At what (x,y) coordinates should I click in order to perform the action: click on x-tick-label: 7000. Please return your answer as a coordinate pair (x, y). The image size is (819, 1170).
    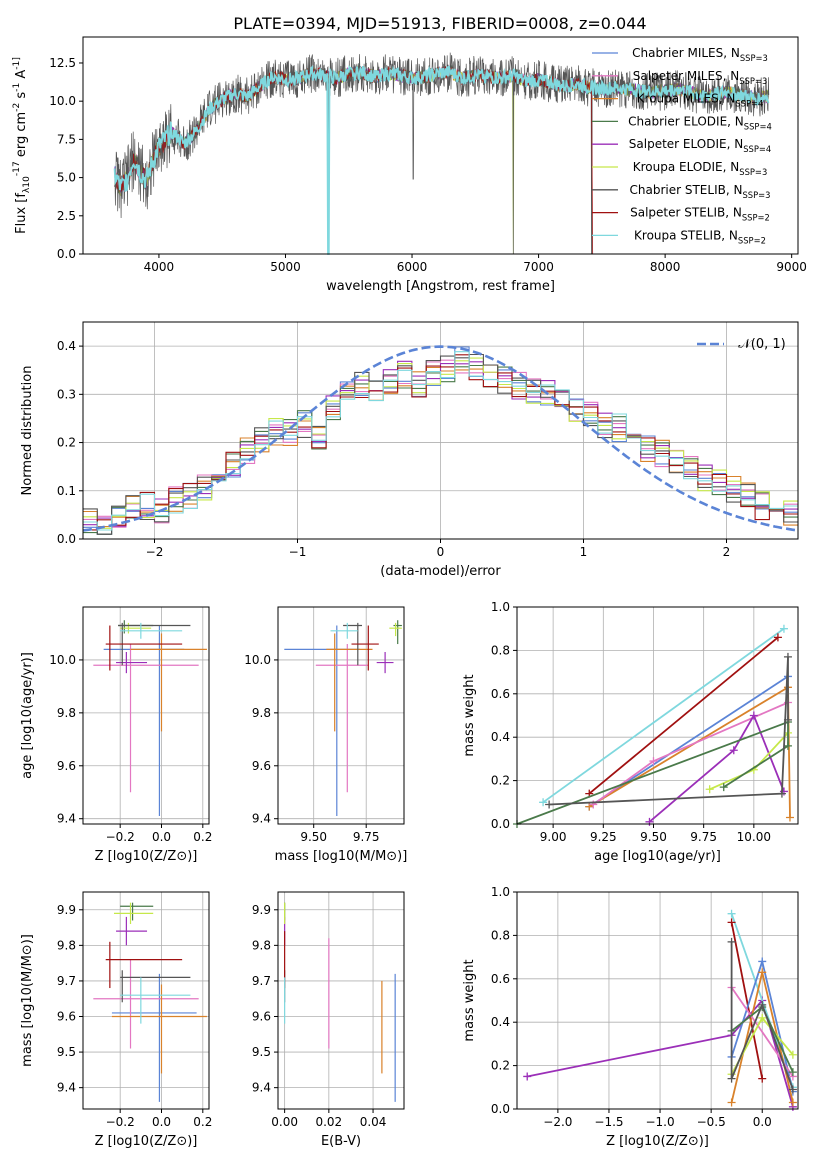
    Looking at the image, I should click on (538, 267).